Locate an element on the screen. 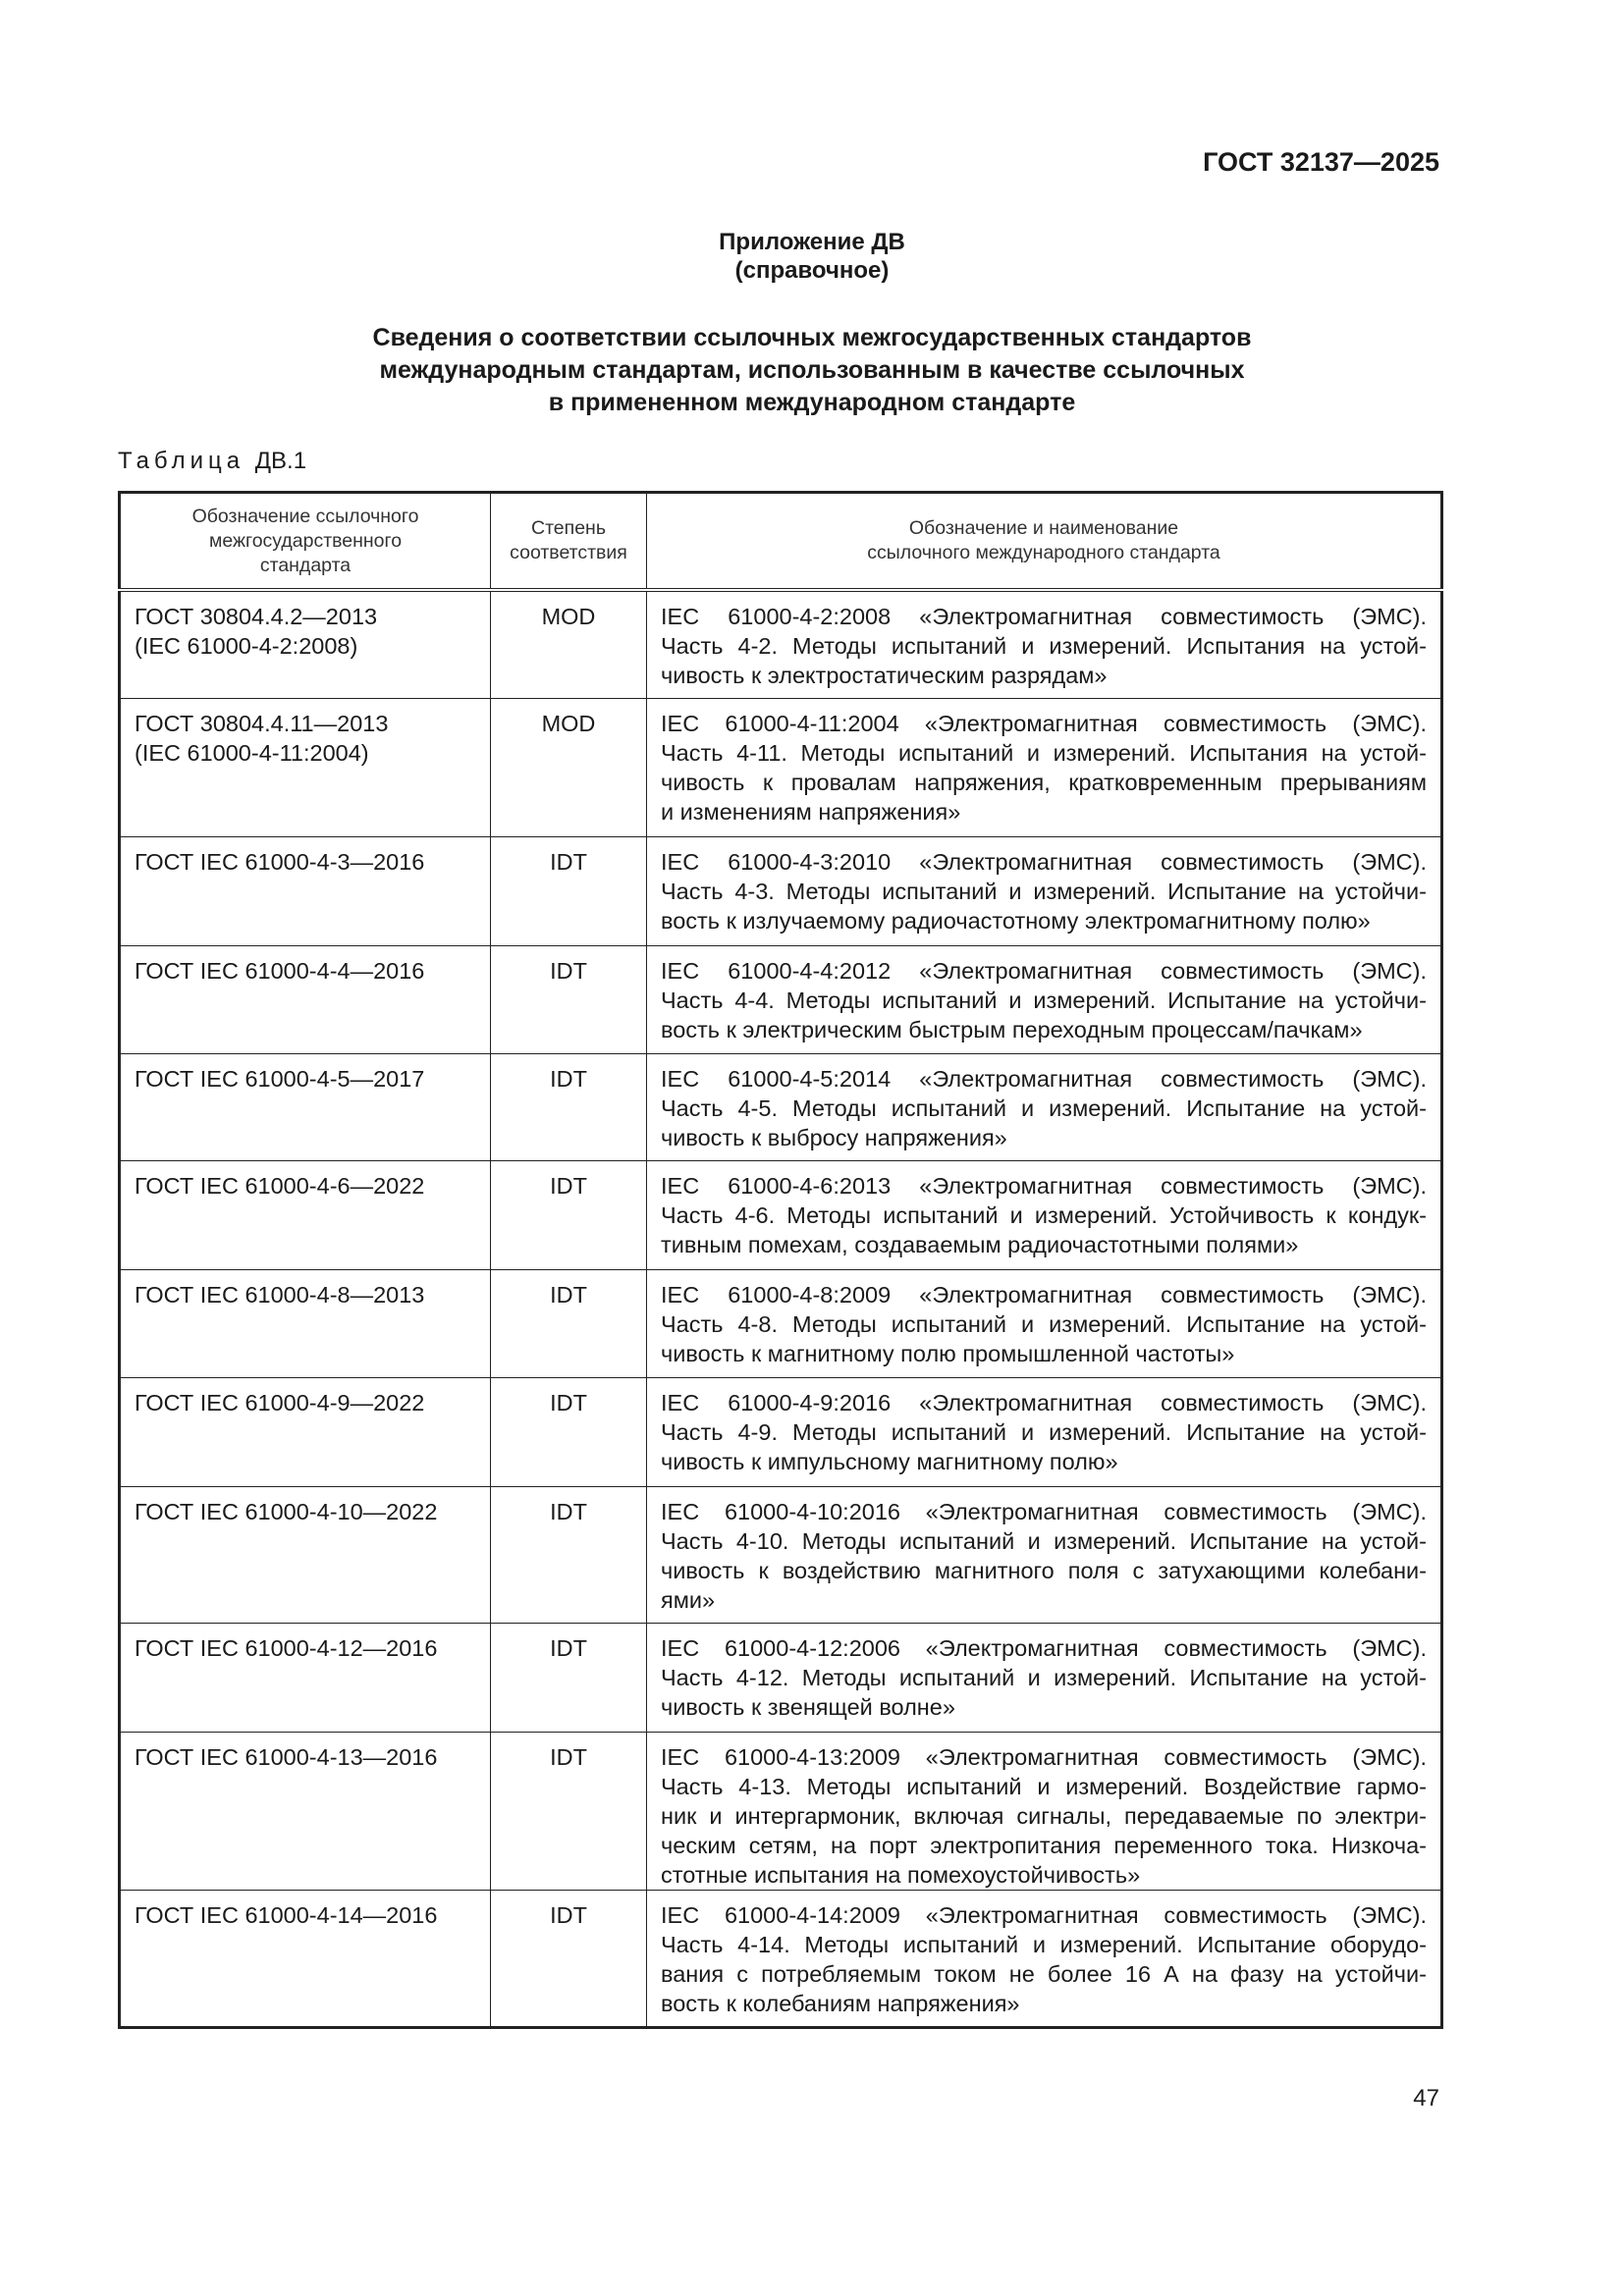 This screenshot has width=1624, height=2296. international-standard-line: чивость к звенящей волне» is located at coordinates (808, 1706).